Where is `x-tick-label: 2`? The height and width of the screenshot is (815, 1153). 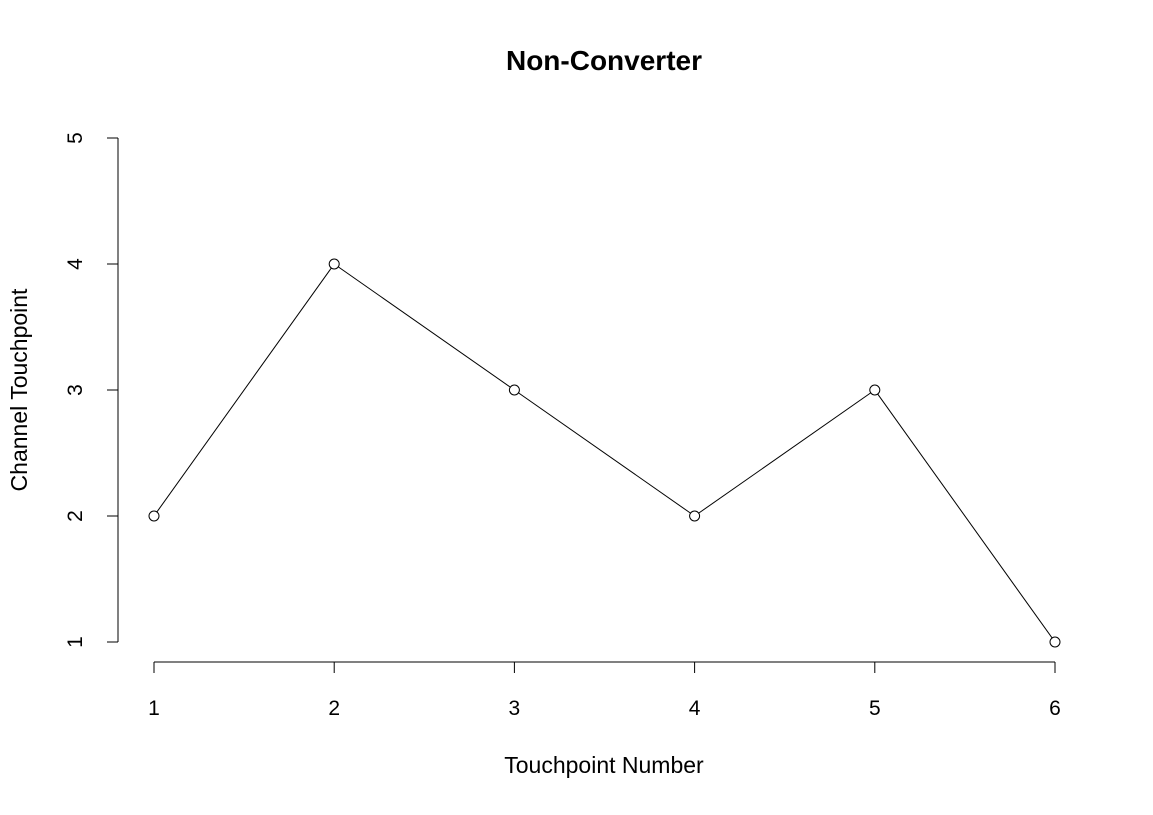
x-tick-label: 2 is located at coordinates (334, 708).